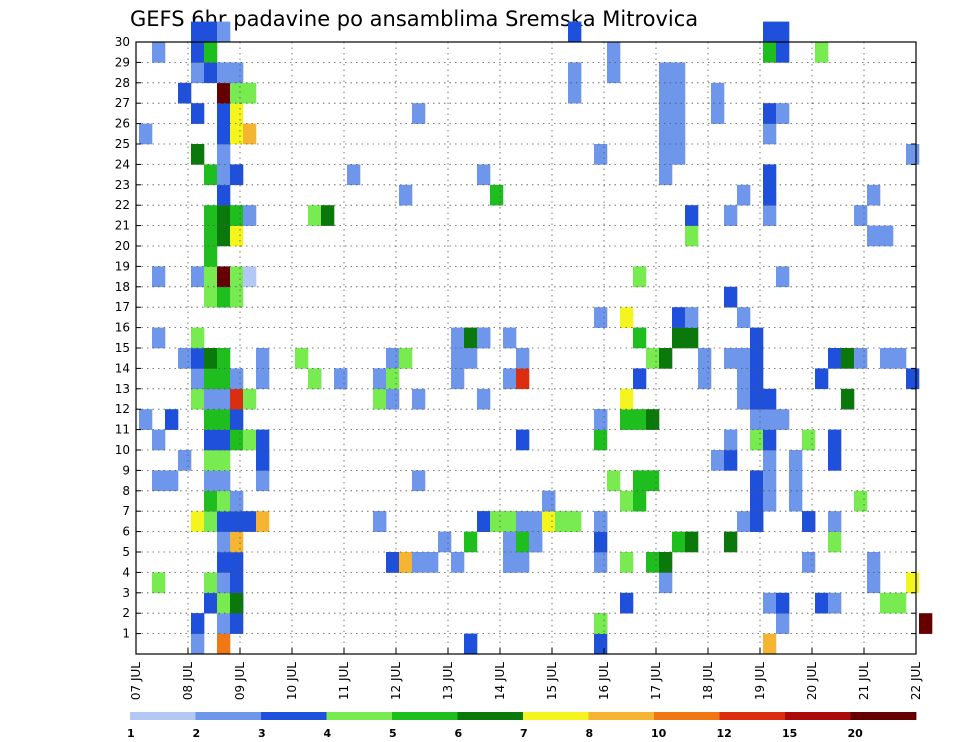 The image size is (960, 742). Describe the element at coordinates (197, 733) in the screenshot. I see `colorbar-tick-label: 2` at that location.